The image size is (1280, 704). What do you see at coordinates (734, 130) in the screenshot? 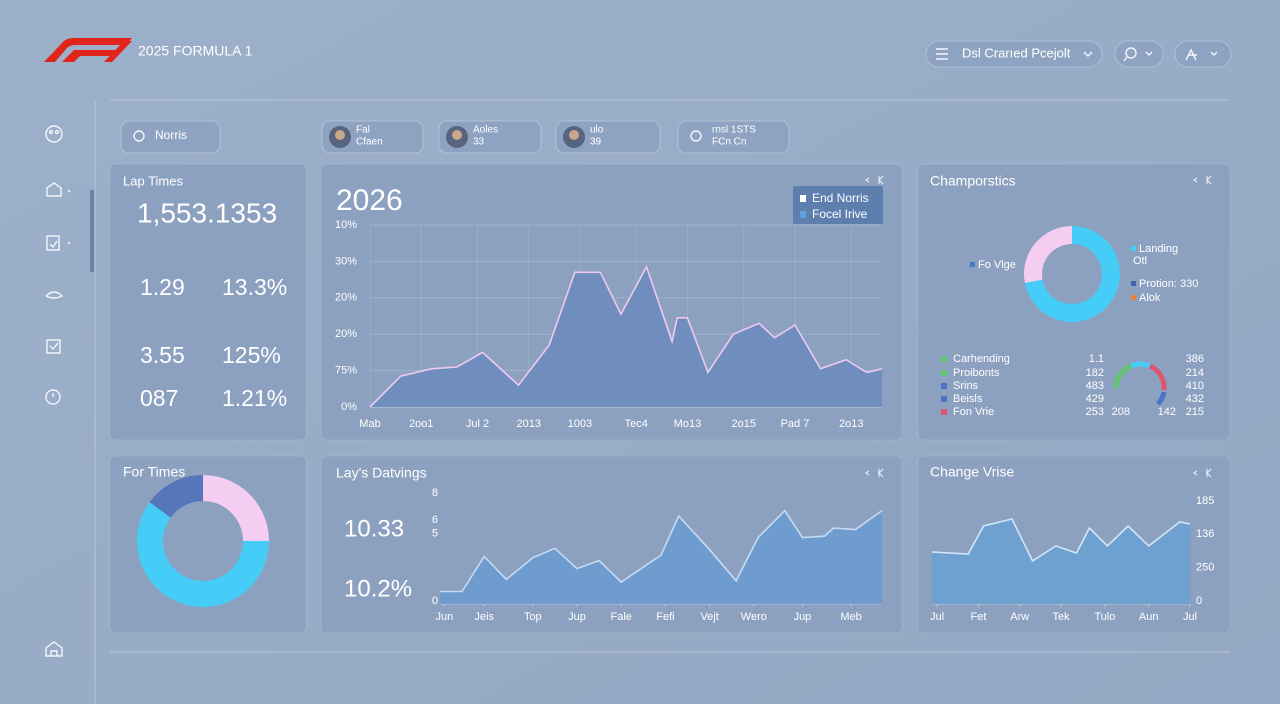
I see `chip-text: rnsl 1STS` at bounding box center [734, 130].